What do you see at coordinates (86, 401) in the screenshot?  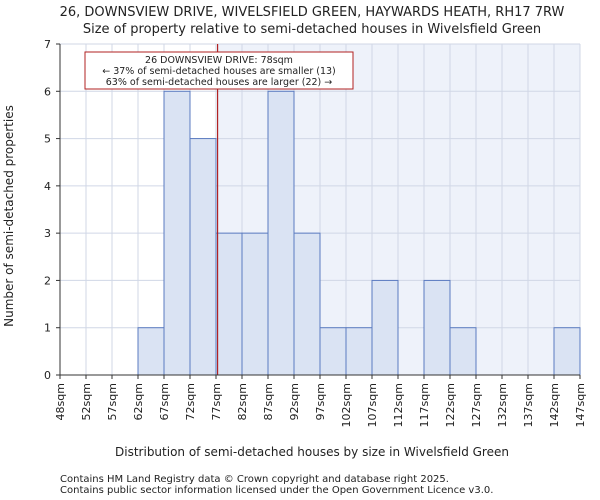 I see `x-tick-label: 52sqm` at bounding box center [86, 401].